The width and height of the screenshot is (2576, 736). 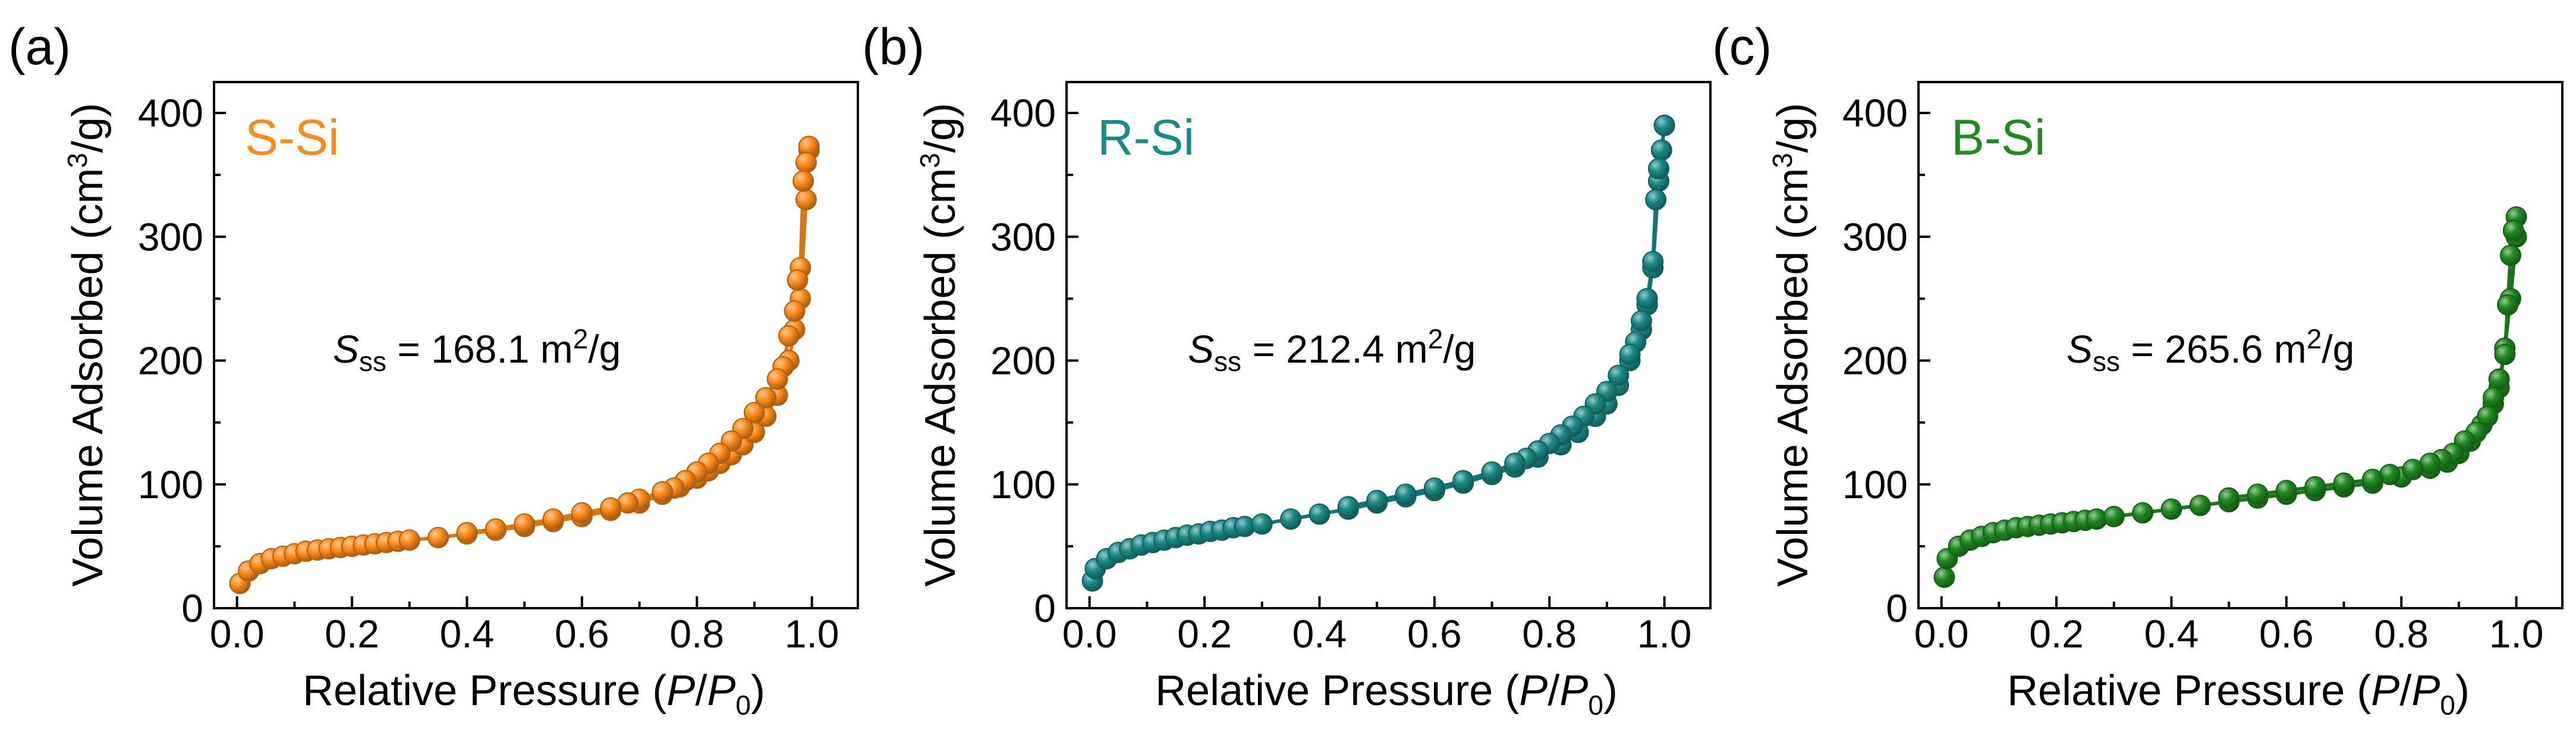 What do you see at coordinates (1998, 137) in the screenshot?
I see `sample-name: B-Si` at bounding box center [1998, 137].